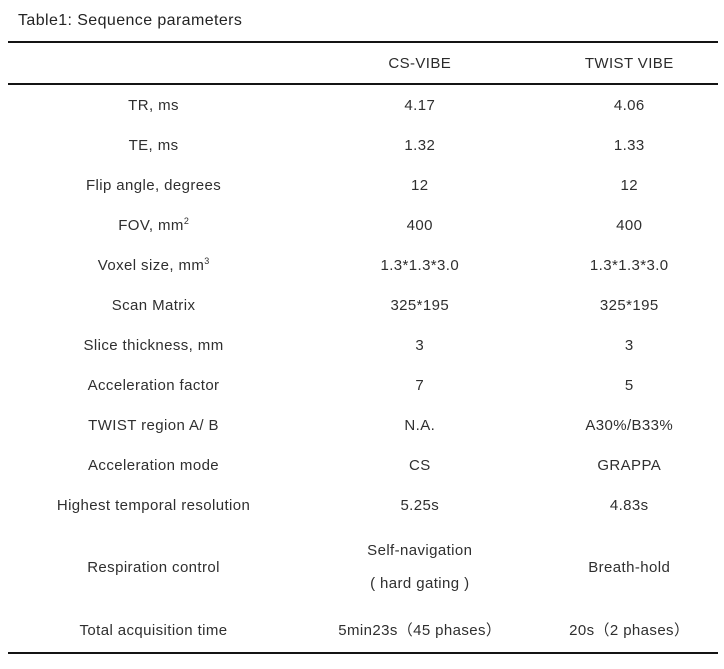  What do you see at coordinates (153, 630) in the screenshot?
I see `row-label: Total acquisition time` at bounding box center [153, 630].